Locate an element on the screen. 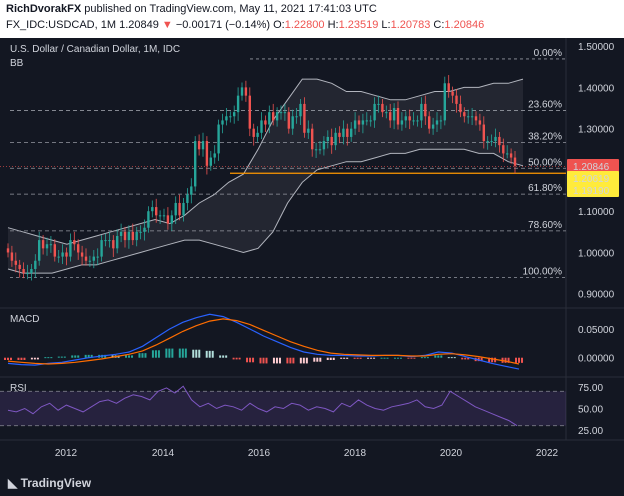 The image size is (624, 496). macd-label: MACD is located at coordinates (24, 319).